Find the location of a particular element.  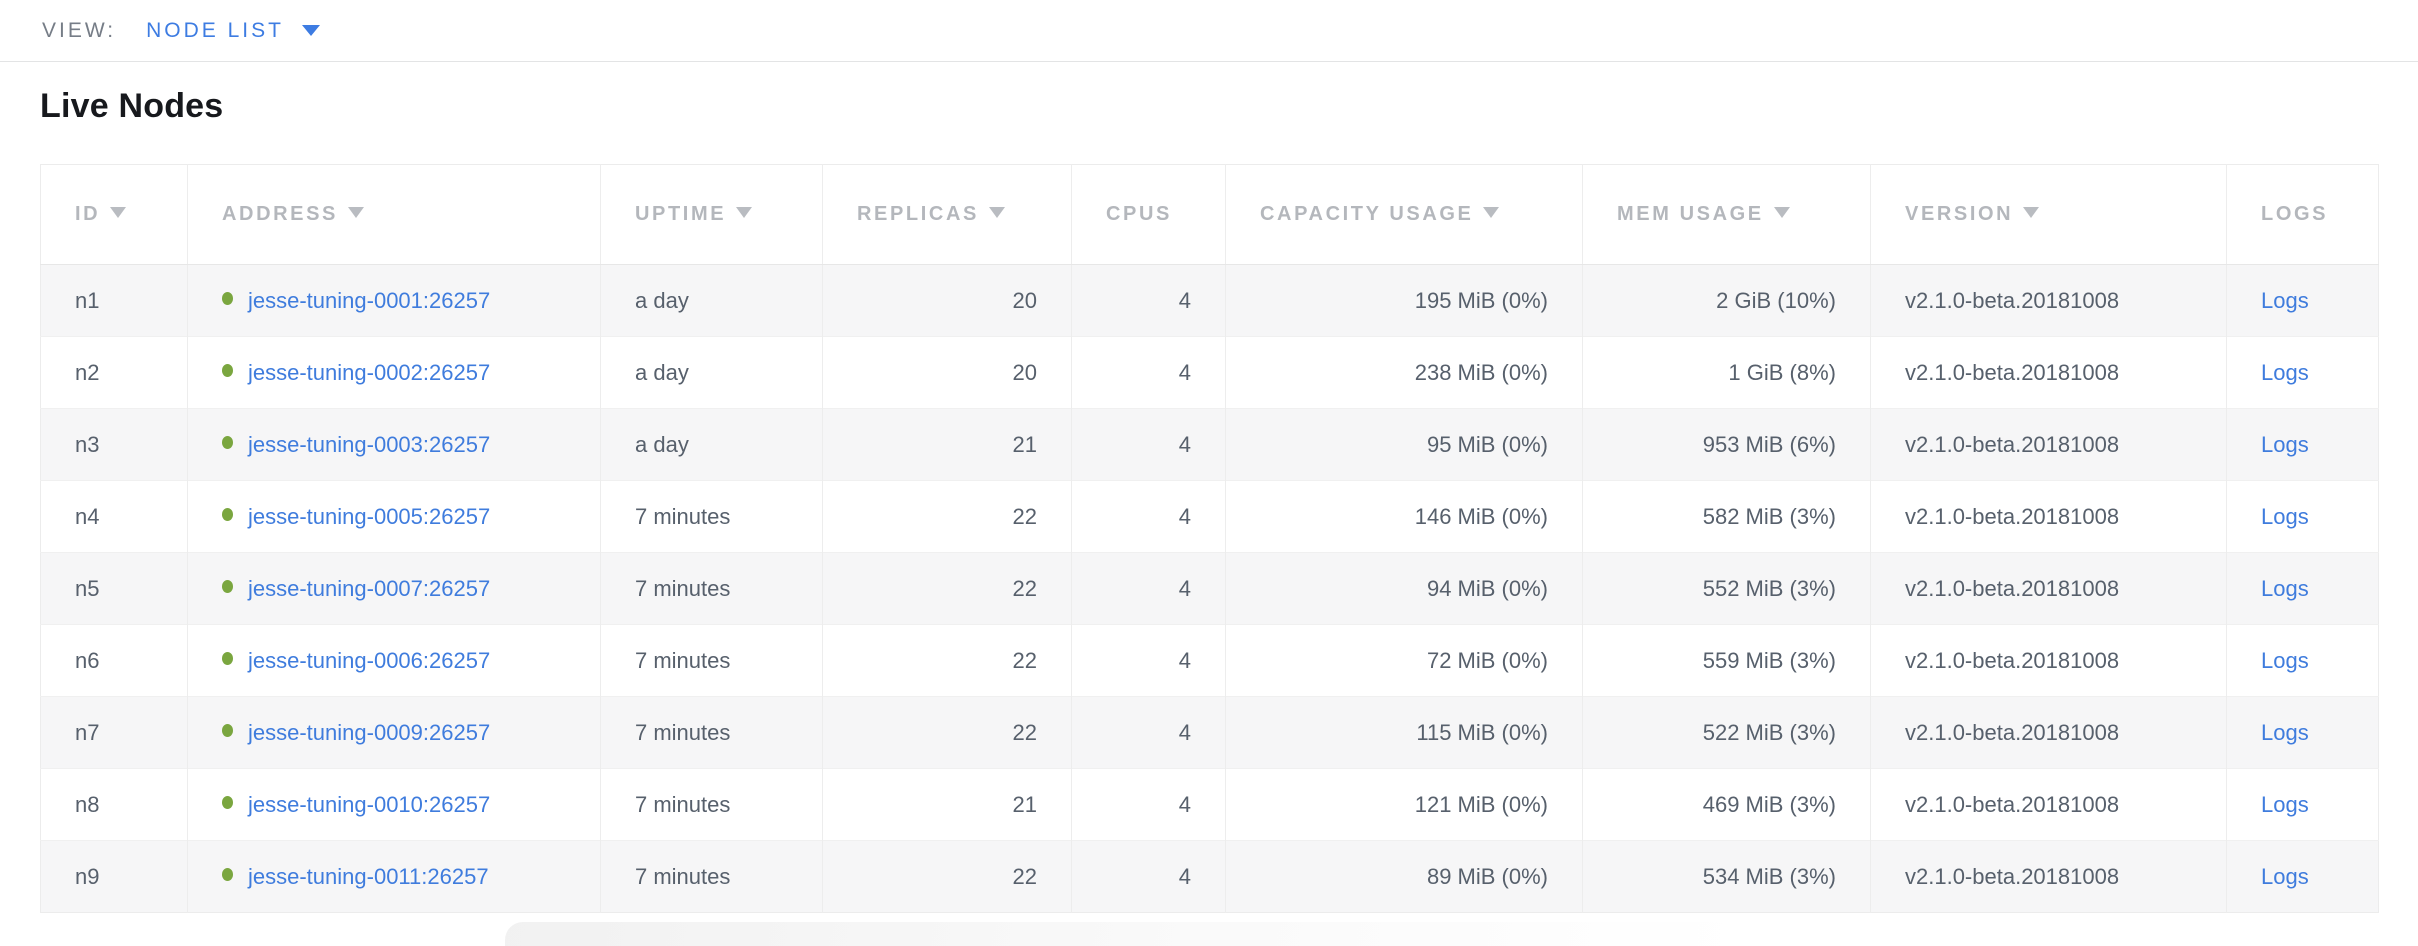

column-header-logs: LOGS is located at coordinates (2302, 214).